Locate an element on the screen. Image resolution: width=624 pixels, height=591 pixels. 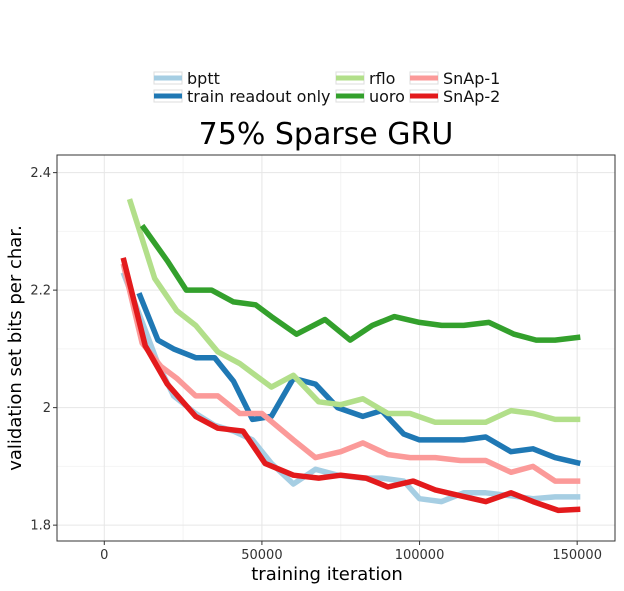
x-axis-label: training iteration is located at coordinates (327, 574).